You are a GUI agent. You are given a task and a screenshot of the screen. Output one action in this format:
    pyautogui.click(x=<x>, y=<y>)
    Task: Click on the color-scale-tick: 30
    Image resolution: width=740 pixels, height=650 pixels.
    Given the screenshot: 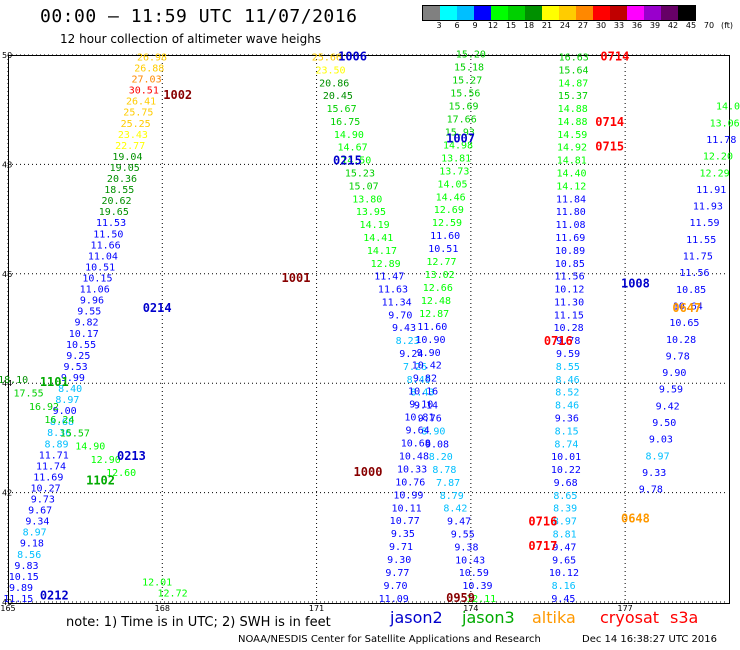 What is the action you would take?
    pyautogui.click(x=601, y=25)
    